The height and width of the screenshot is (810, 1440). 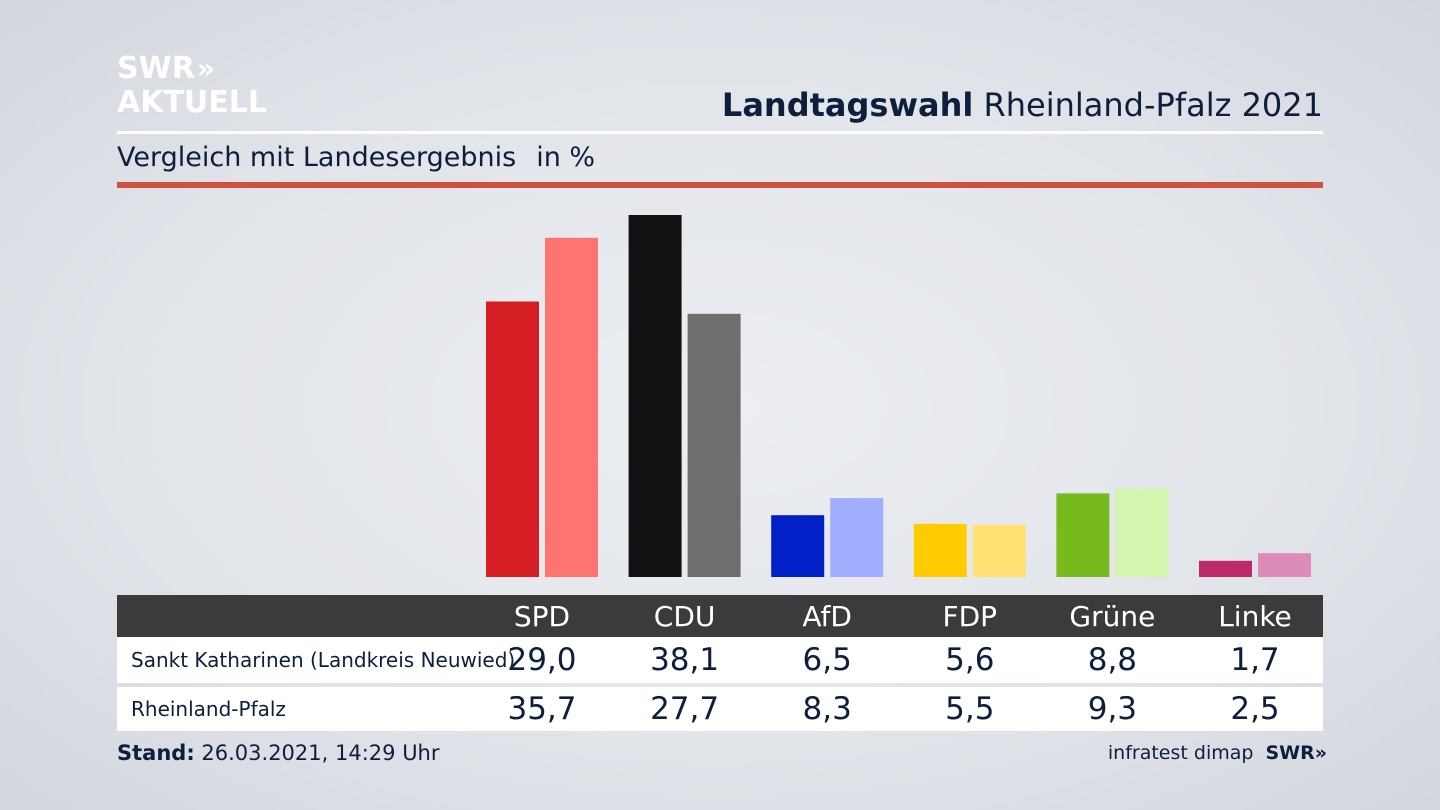 What do you see at coordinates (512, 439) in the screenshot?
I see `bar-spd-local` at bounding box center [512, 439].